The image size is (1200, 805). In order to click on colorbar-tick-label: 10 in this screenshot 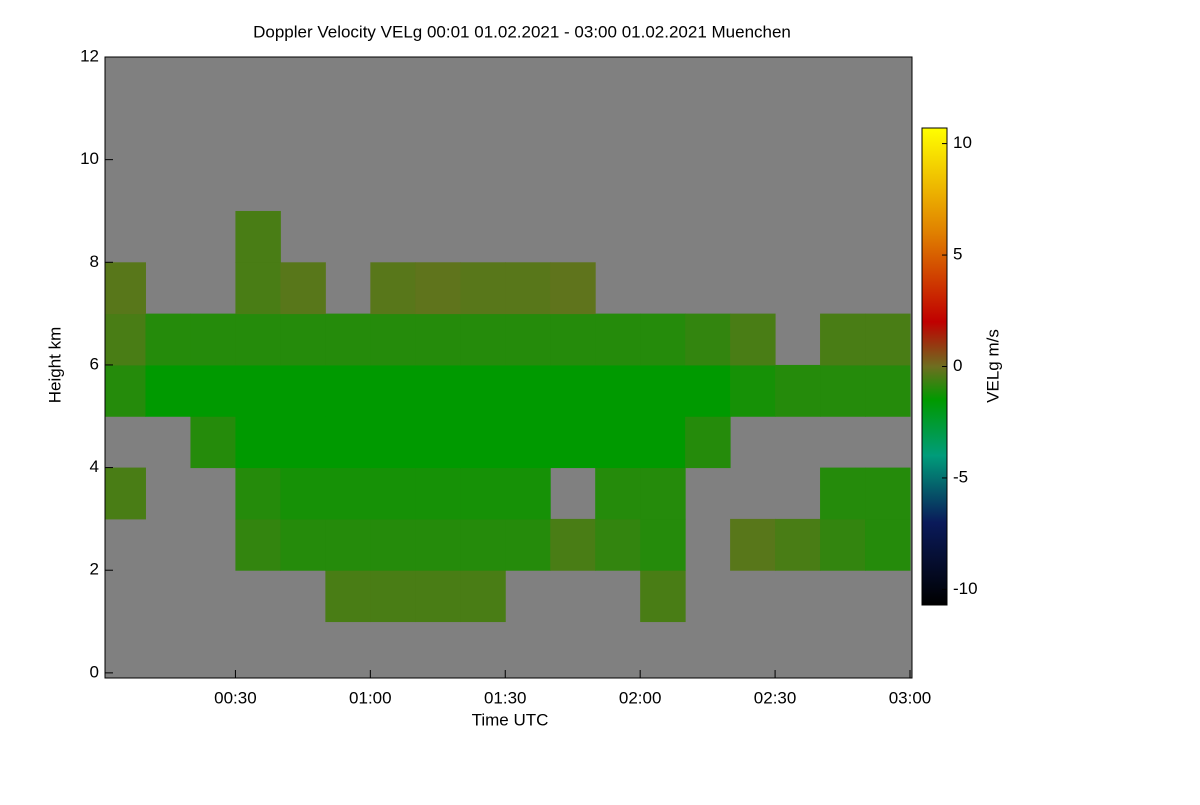, I will do `click(962, 142)`.